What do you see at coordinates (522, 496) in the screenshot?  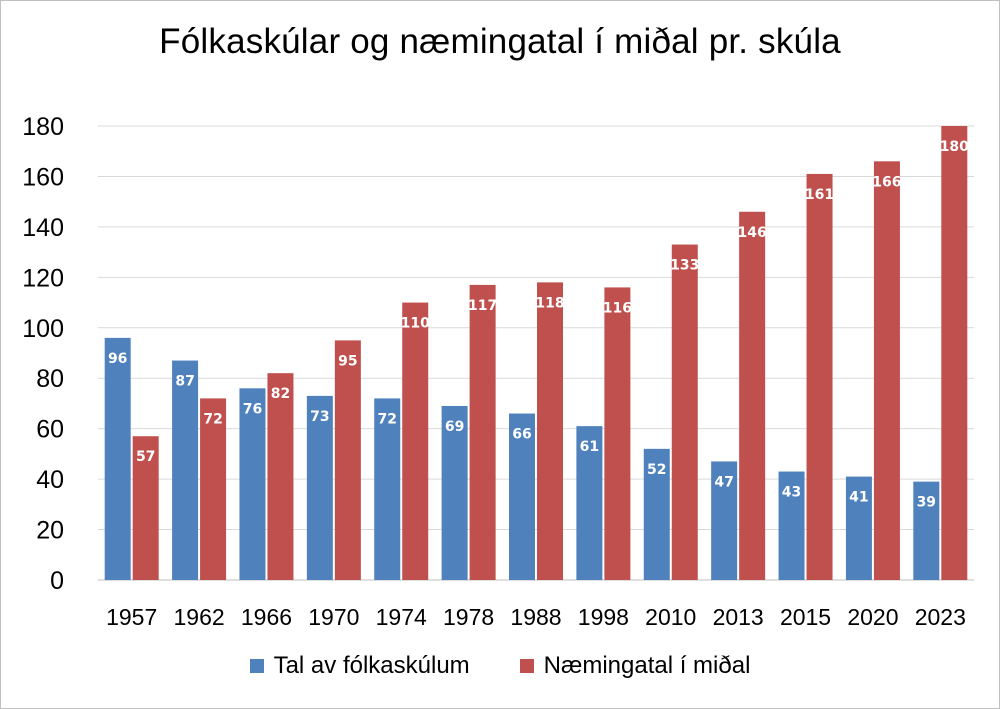 I see `bar-series-1-1988` at bounding box center [522, 496].